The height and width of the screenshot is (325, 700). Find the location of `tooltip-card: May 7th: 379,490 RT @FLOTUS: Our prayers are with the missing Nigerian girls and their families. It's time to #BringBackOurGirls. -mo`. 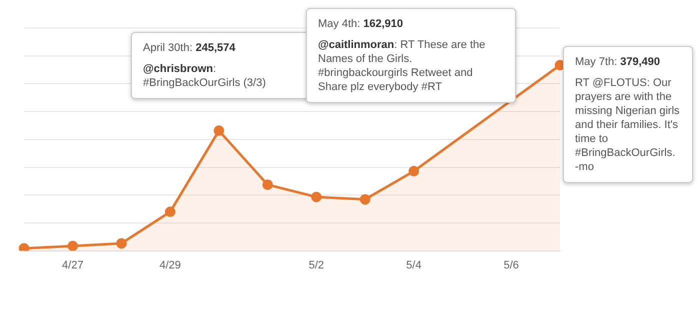

tooltip-card: May 7th: 379,490 RT @FLOTUS: Our prayers are with the missing Nigerian girls and their families. It's time to #BringBackOurGirls. -mo is located at coordinates (628, 114).